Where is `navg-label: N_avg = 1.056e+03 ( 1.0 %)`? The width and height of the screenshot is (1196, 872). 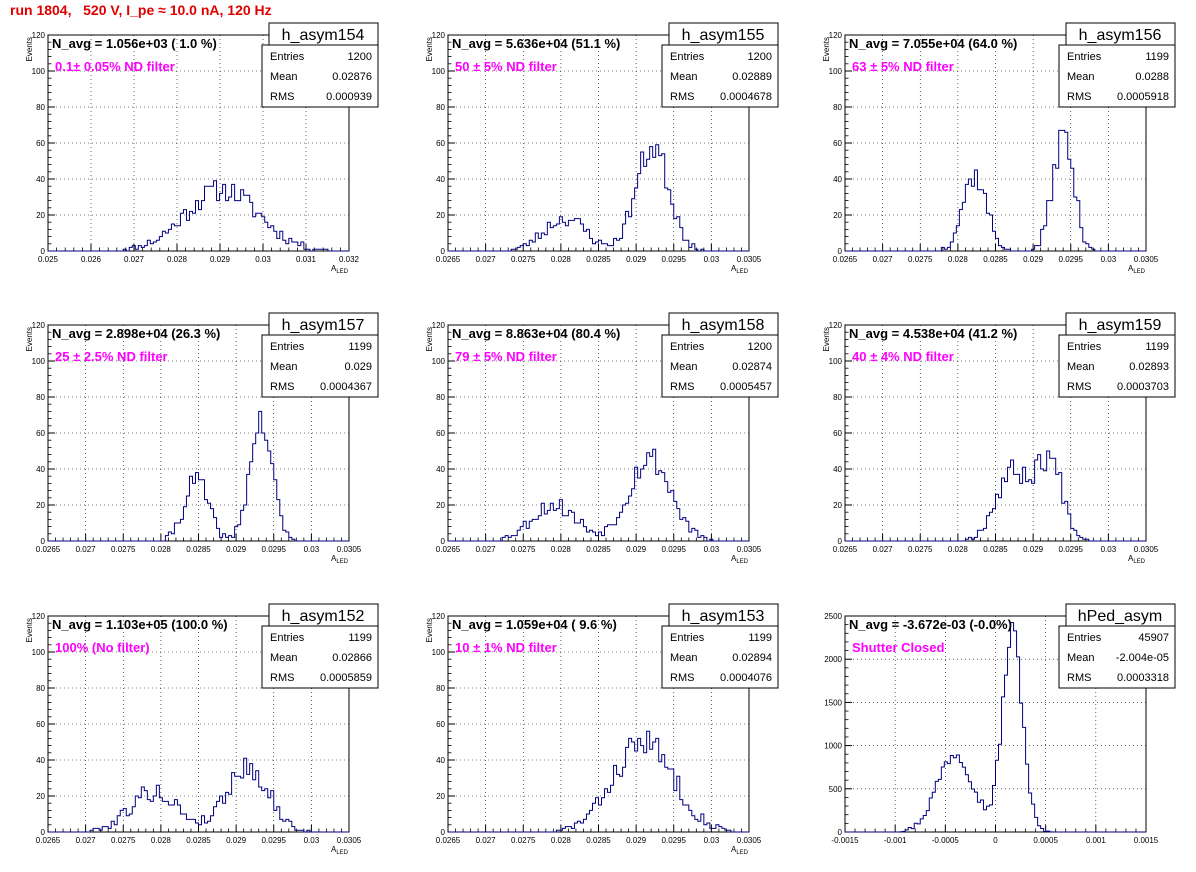
navg-label: N_avg = 1.056e+03 ( 1.0 %) is located at coordinates (134, 43).